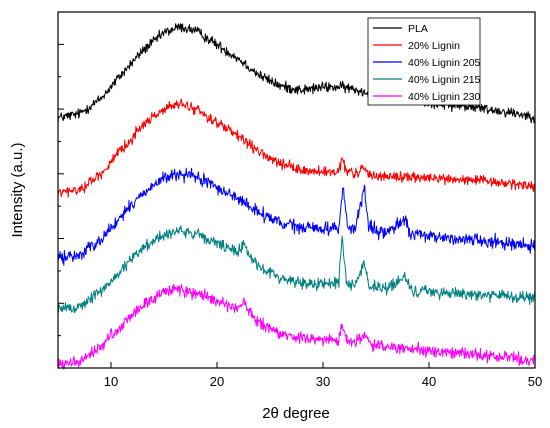 This screenshot has height=428, width=550. What do you see at coordinates (434, 46) in the screenshot?
I see `legend-label: 20% Lignin` at bounding box center [434, 46].